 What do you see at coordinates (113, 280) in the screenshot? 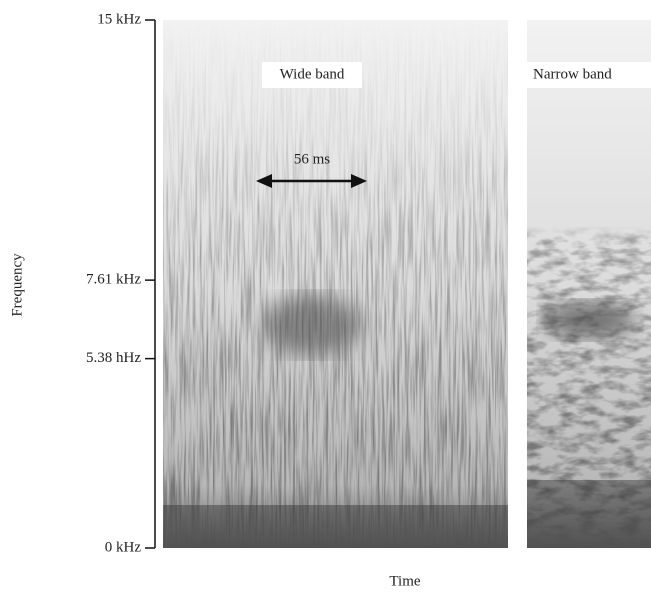
I see `y-tick-label: 7.61 kHz` at bounding box center [113, 280].